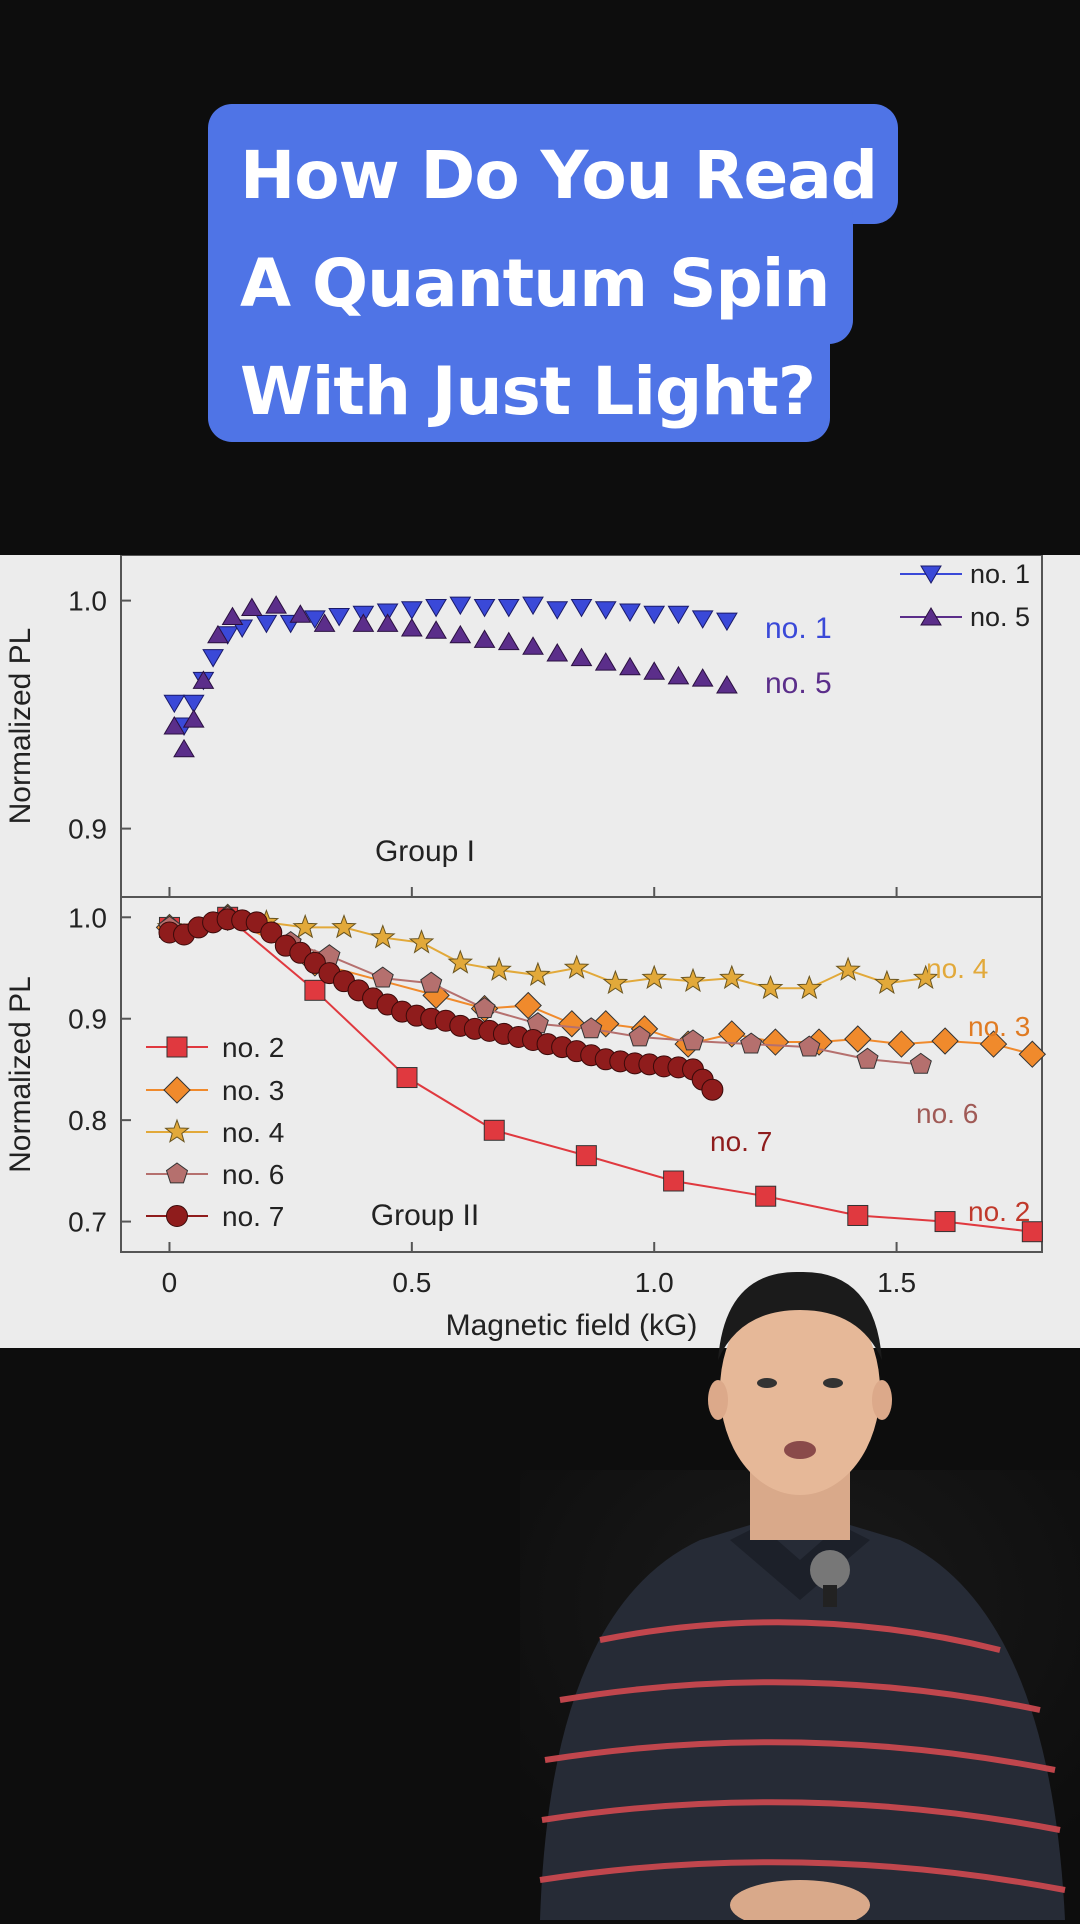 The width and height of the screenshot is (1080, 1924). I want to click on group-label: Group II, so click(425, 1215).